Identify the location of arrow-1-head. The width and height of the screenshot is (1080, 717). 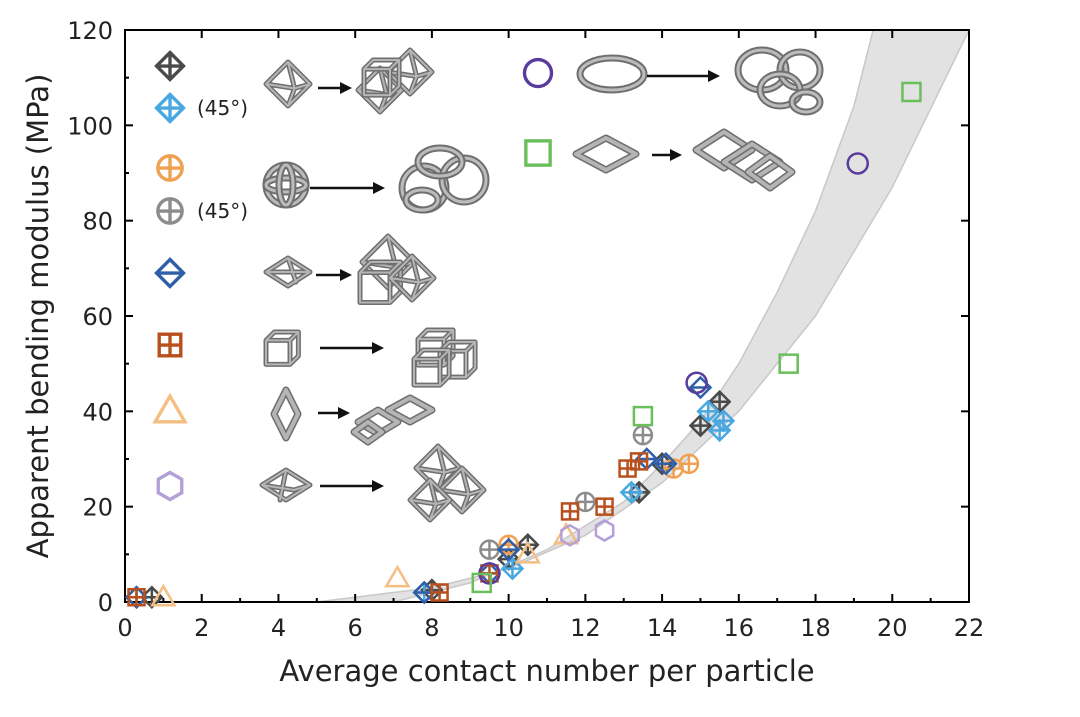
(346, 88).